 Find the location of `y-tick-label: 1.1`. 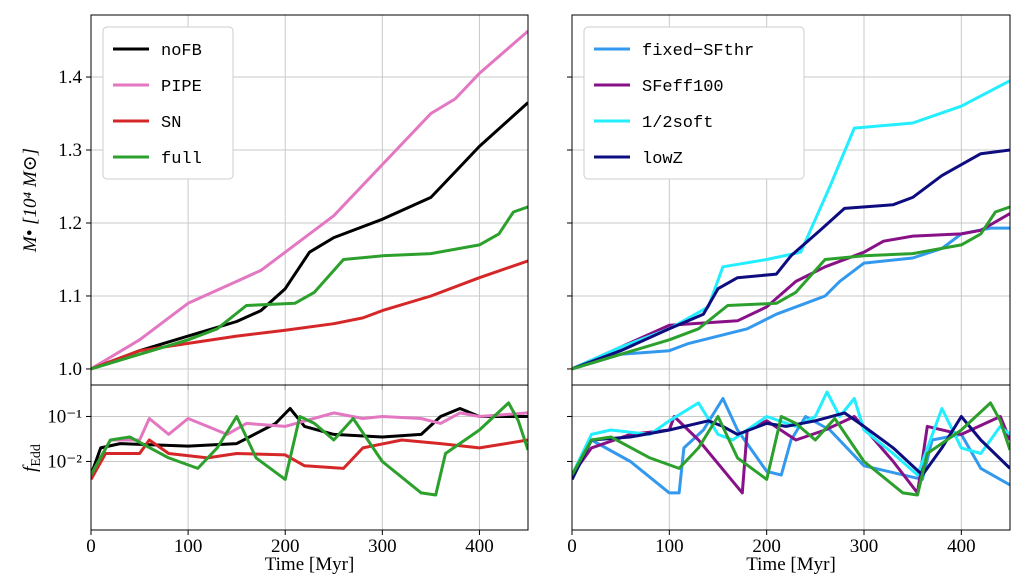

y-tick-label: 1.1 is located at coordinates (70, 296).